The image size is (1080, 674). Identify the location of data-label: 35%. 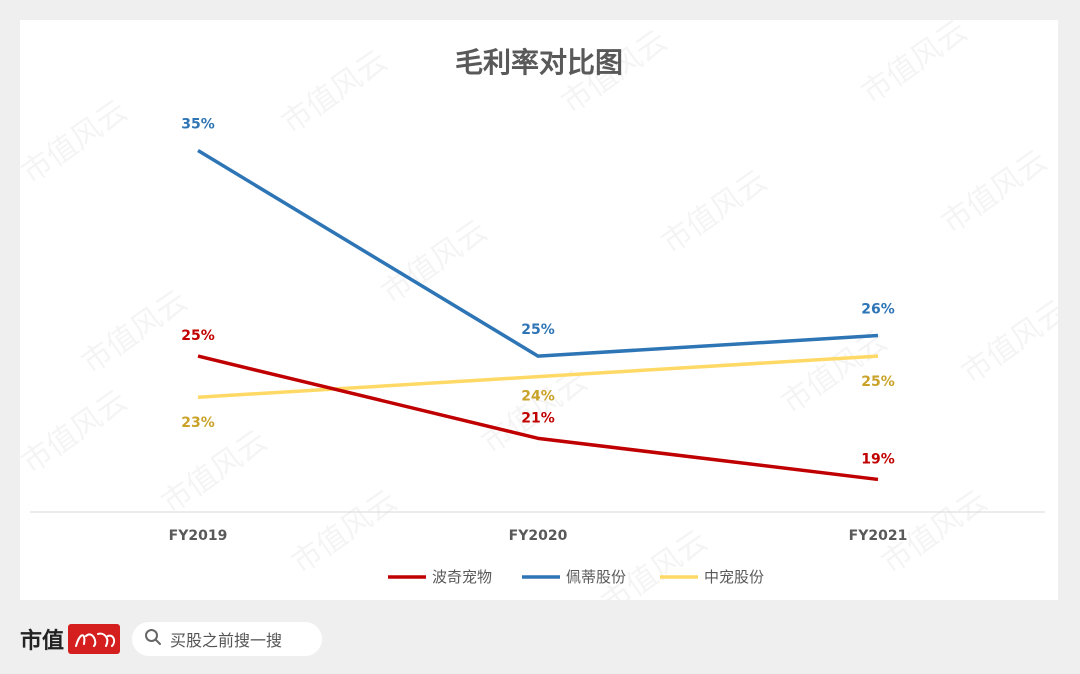
(198, 125).